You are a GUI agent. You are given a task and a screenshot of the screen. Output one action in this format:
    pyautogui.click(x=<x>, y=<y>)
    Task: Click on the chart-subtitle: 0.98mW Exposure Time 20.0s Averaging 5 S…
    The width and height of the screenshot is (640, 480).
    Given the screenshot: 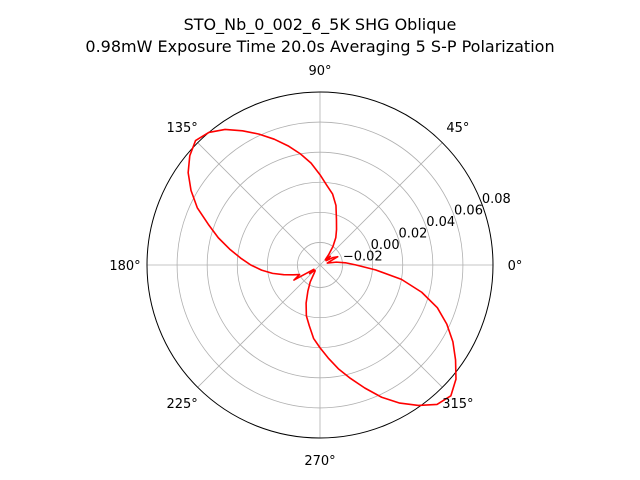 What is the action you would take?
    pyautogui.click(x=319, y=46)
    